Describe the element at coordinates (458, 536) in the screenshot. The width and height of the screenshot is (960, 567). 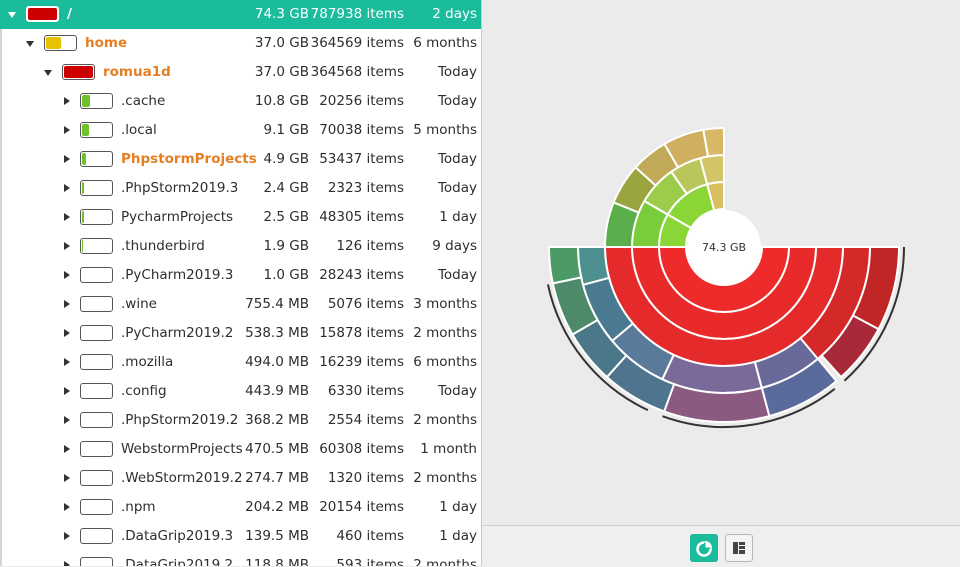
I see `row-date: 1 day` at that location.